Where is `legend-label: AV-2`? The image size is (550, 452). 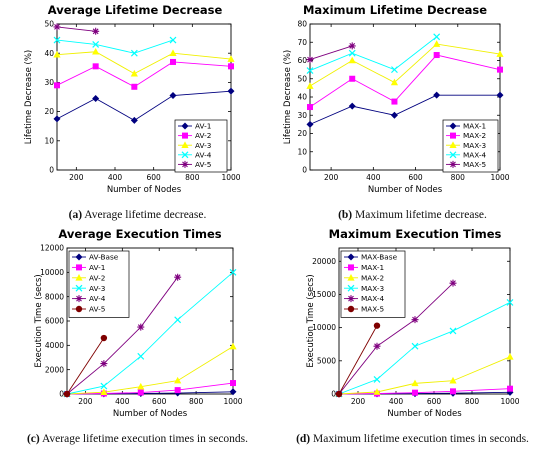
legend-label: AV-2 is located at coordinates (97, 277).